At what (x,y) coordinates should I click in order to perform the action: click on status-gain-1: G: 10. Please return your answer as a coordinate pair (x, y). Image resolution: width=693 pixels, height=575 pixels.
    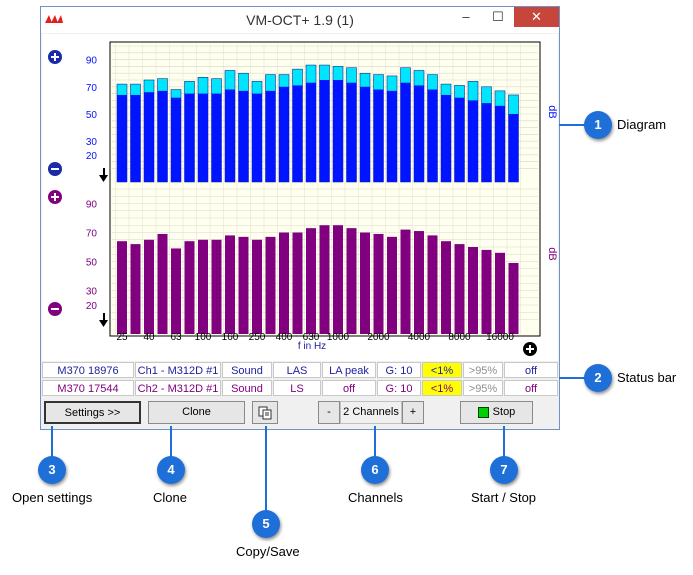
    Looking at the image, I should click on (399, 370).